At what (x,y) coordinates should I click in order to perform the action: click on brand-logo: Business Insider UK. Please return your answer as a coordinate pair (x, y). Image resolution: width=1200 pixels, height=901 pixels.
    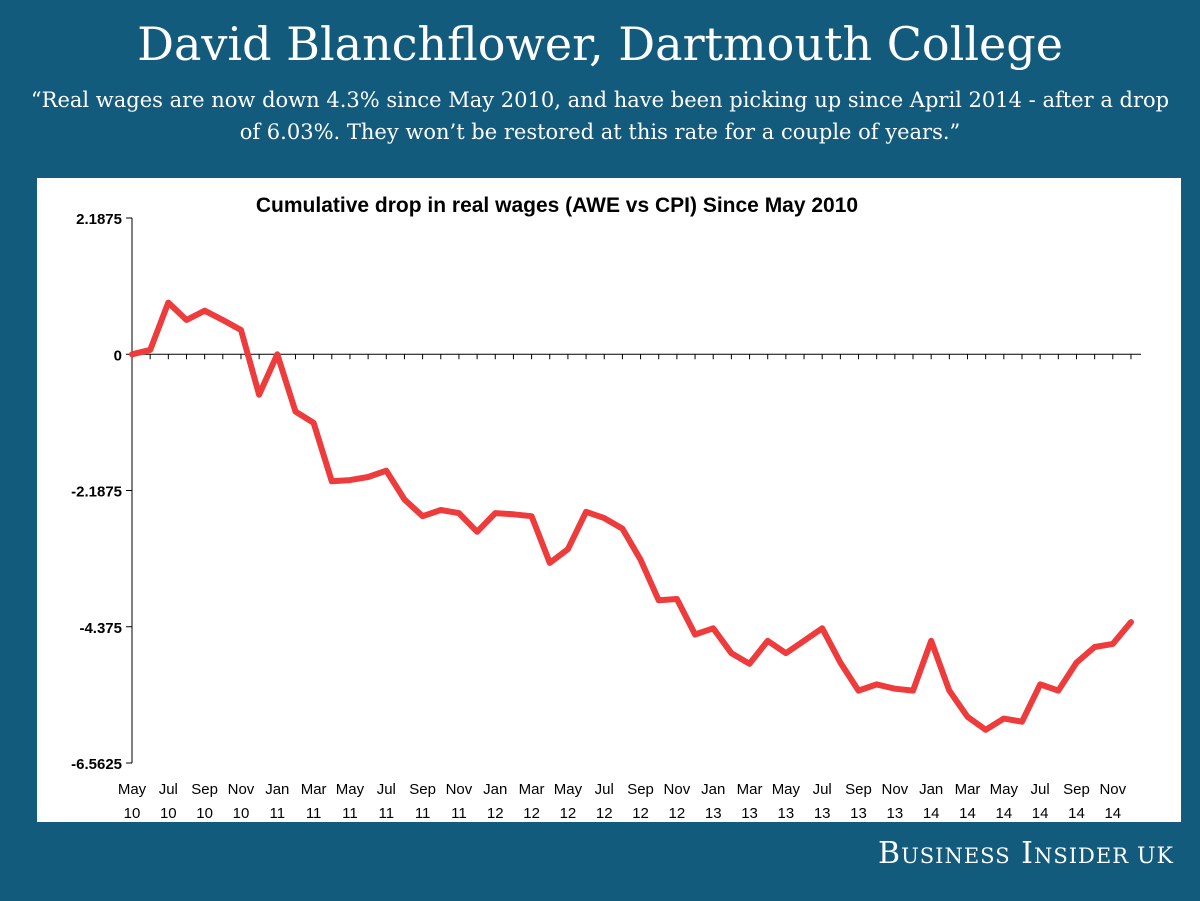
    Looking at the image, I should click on (1026, 855).